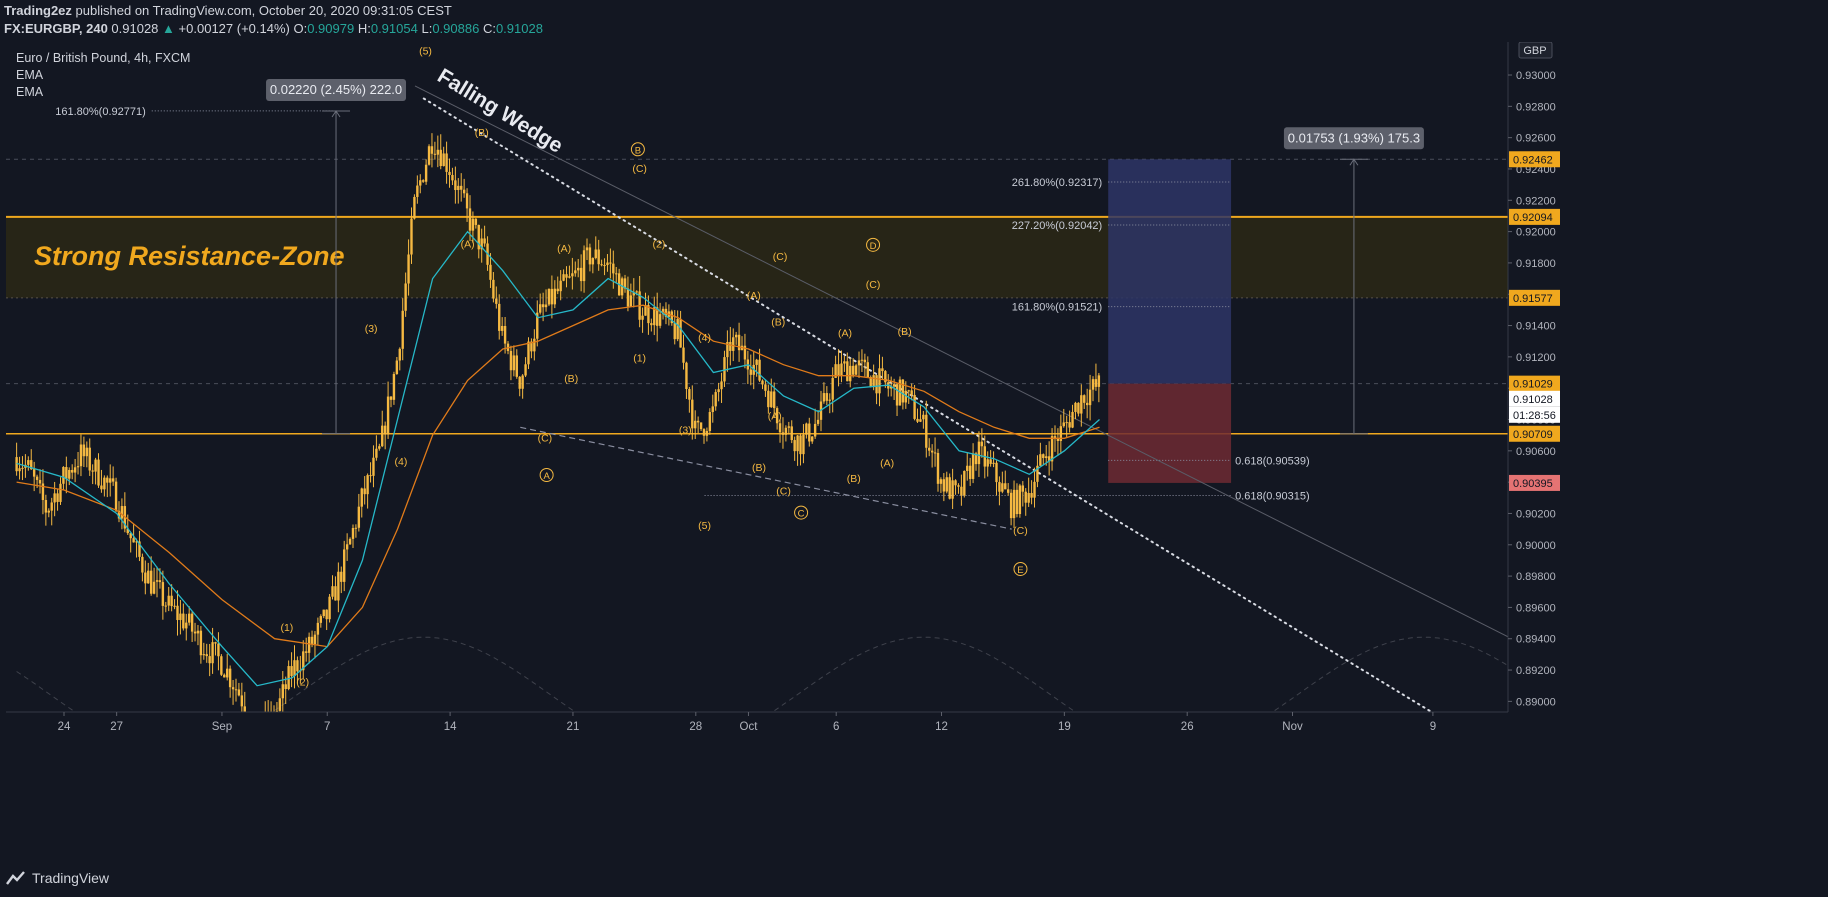  I want to click on wave-label: (1), so click(286, 628).